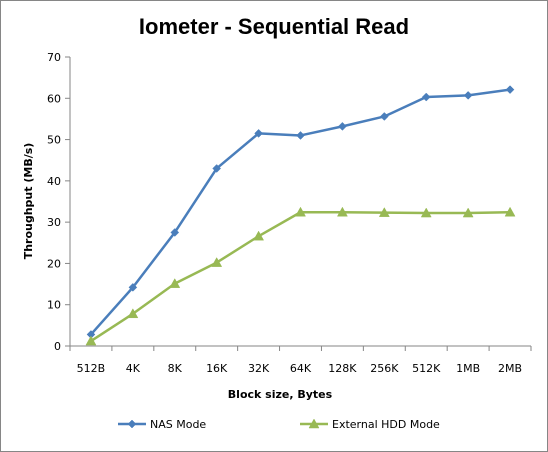 The width and height of the screenshot is (548, 452). What do you see at coordinates (510, 368) in the screenshot?
I see `x-tick-label: 2MB` at bounding box center [510, 368].